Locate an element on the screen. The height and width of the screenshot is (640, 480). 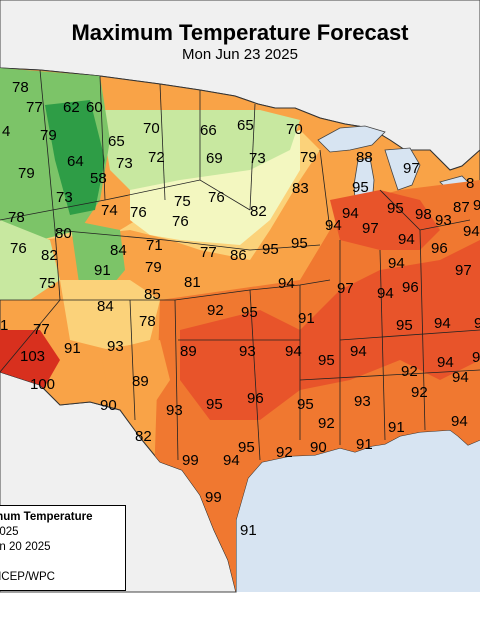
temperature-label: 86 is located at coordinates (238, 255).